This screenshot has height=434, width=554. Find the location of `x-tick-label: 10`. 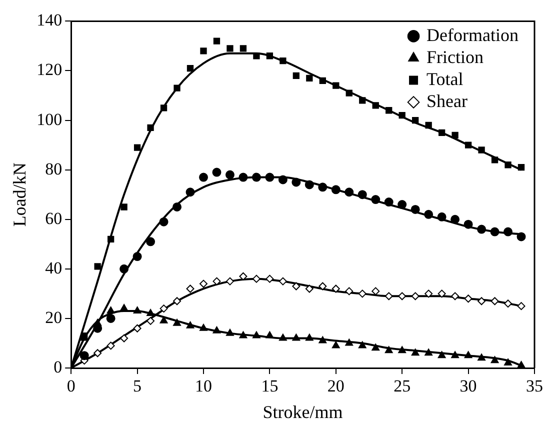

x-tick-label: 10 is located at coordinates (203, 386).